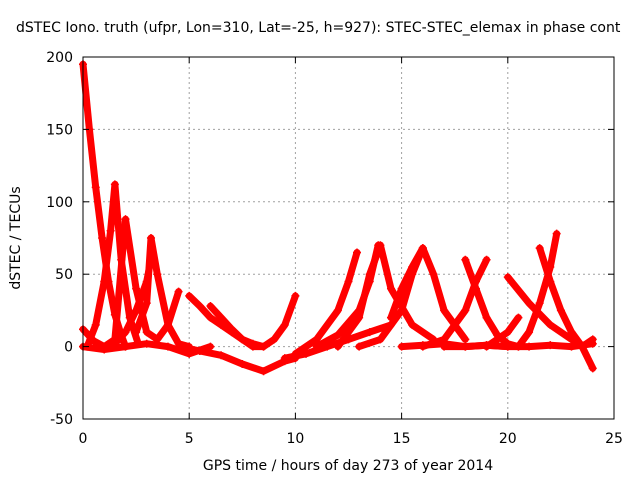  What do you see at coordinates (59, 130) in the screenshot?
I see `y-tick-label: 150` at bounding box center [59, 130].